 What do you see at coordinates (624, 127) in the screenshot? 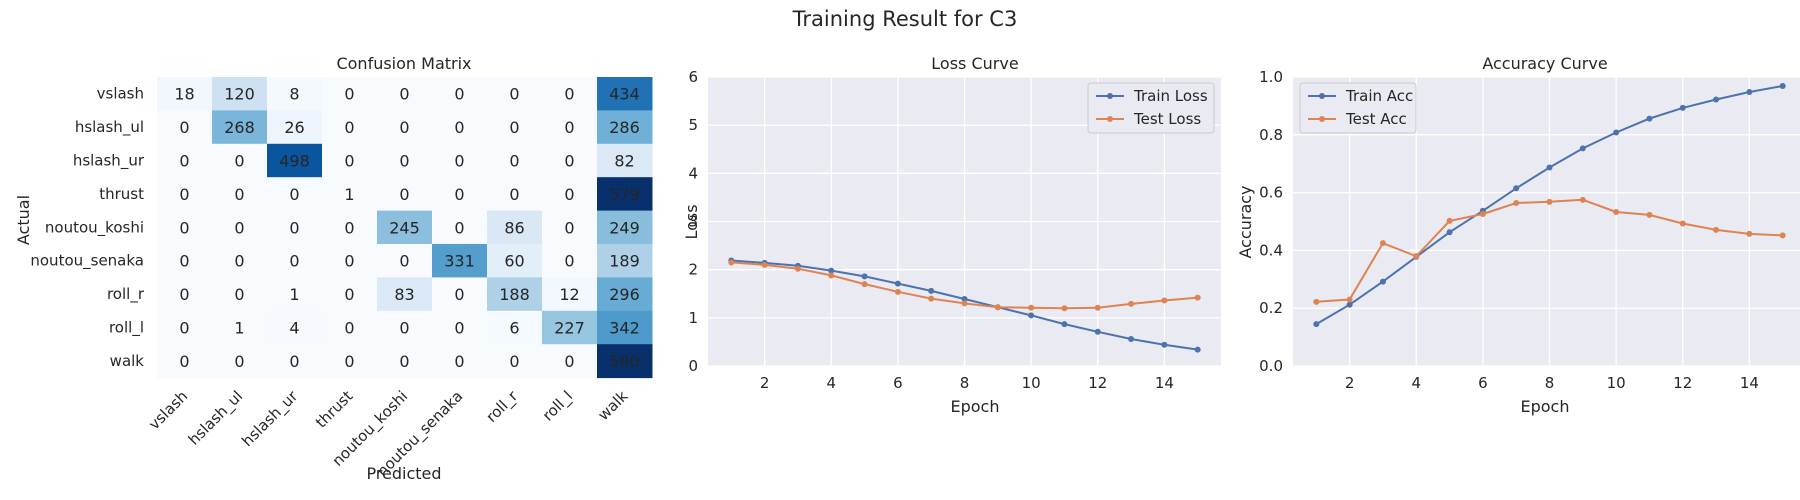
I see `heatmap-cell-value: 286` at bounding box center [624, 127].